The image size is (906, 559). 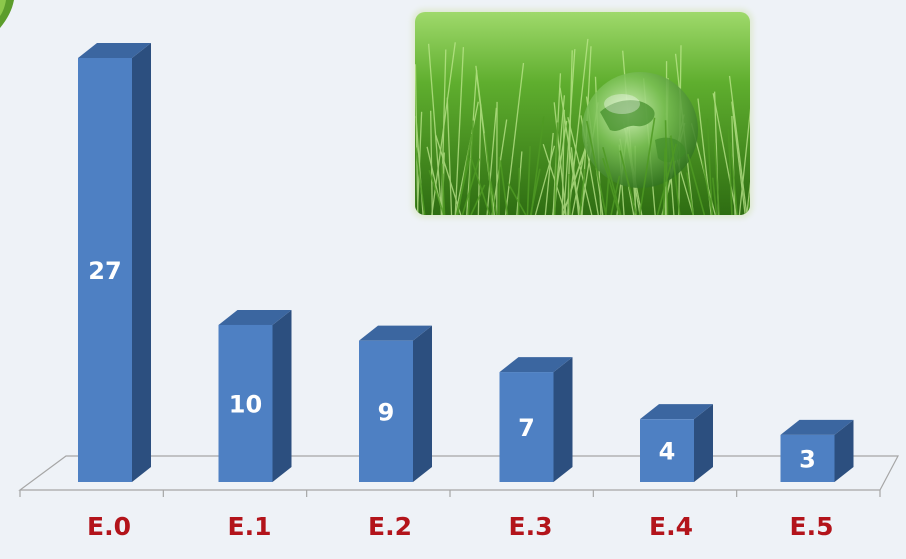 I want to click on category-label: E.4, so click(x=671, y=526).